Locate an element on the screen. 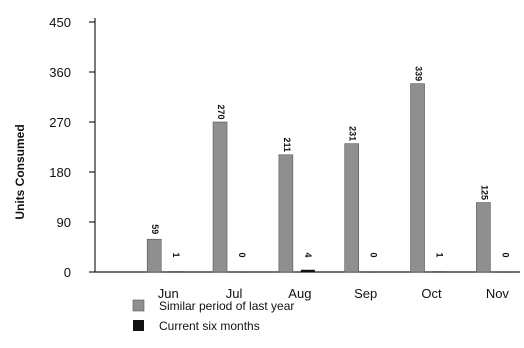 Image resolution: width=524 pixels, height=348 pixels. data-label-last-year: 231 is located at coordinates (353, 133).